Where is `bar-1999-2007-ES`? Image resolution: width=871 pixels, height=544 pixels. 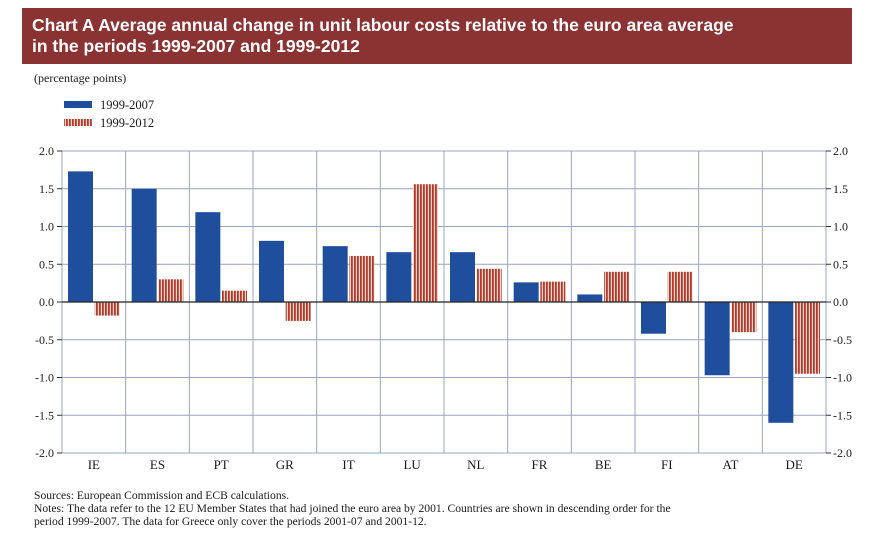
bar-1999-2007-ES is located at coordinates (144, 245).